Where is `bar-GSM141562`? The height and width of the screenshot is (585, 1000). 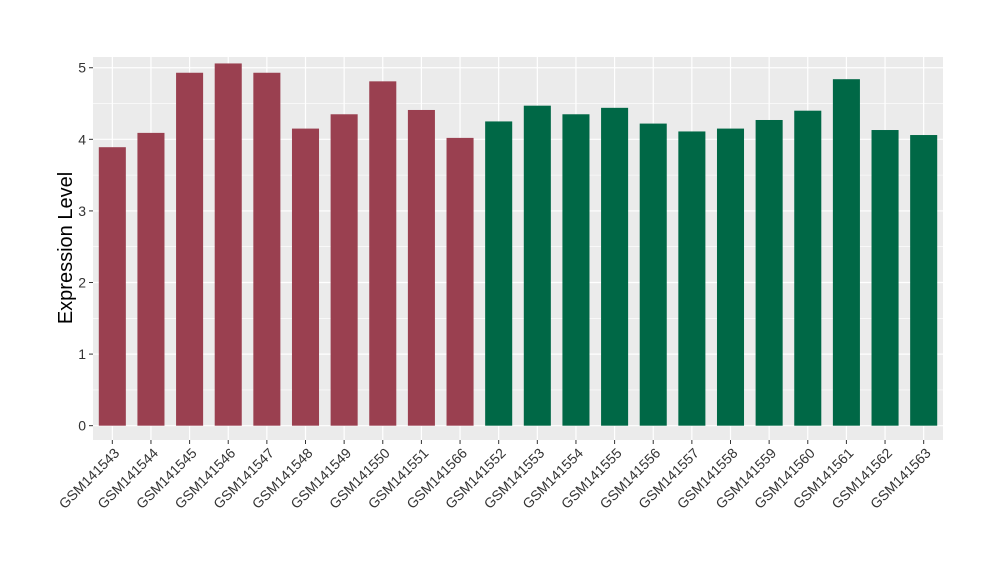
bar-GSM141562 is located at coordinates (885, 278).